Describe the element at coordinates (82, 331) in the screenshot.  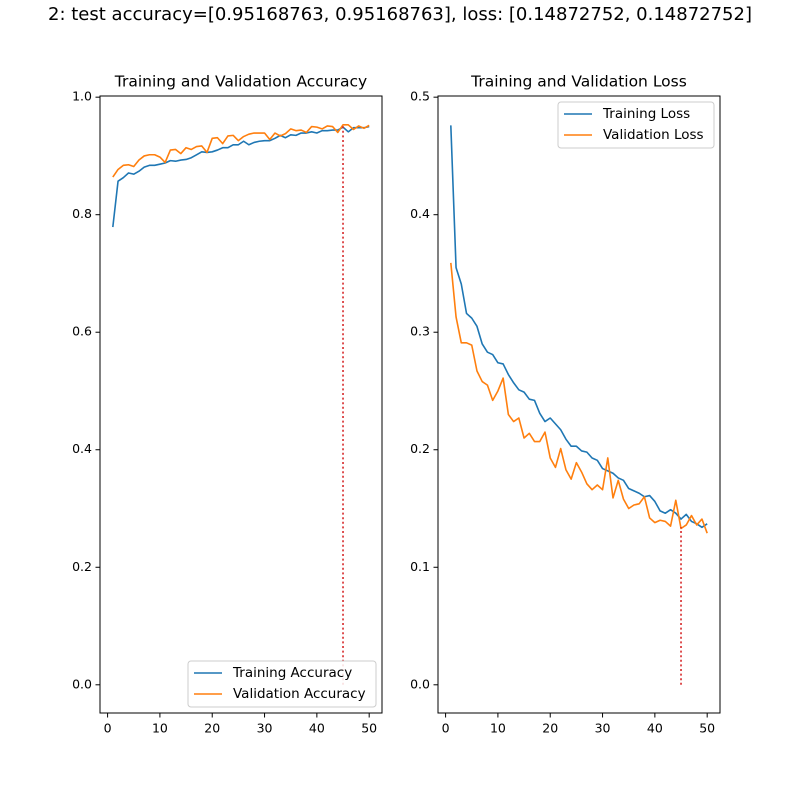
I see `accuracy-y-tick-label: 0.6` at that location.